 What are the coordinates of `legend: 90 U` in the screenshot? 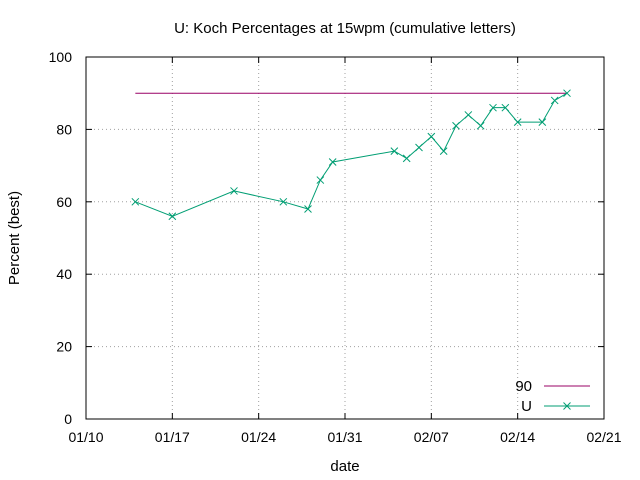 It's located at (552, 396).